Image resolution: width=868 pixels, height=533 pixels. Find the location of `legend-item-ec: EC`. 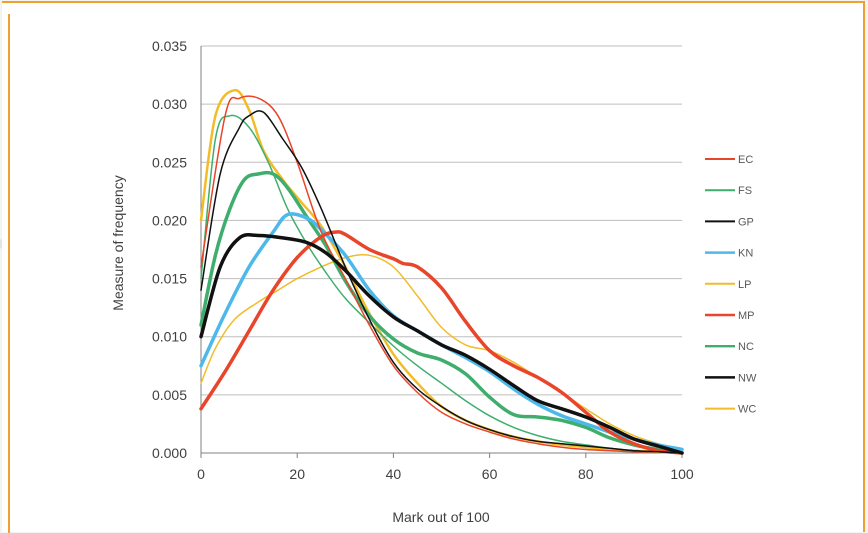

legend-item-ec: EC is located at coordinates (729, 160).